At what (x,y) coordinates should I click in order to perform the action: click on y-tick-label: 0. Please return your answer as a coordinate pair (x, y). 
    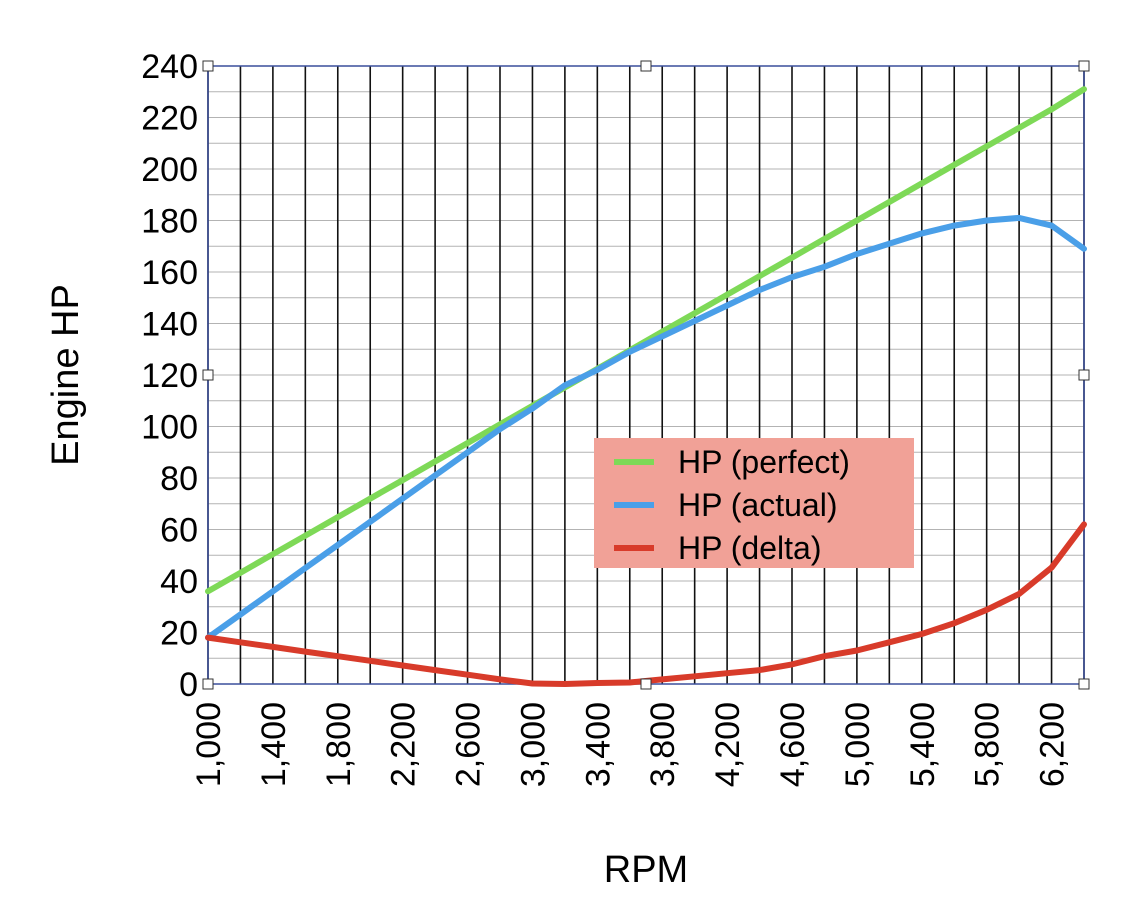
    Looking at the image, I should click on (188, 685).